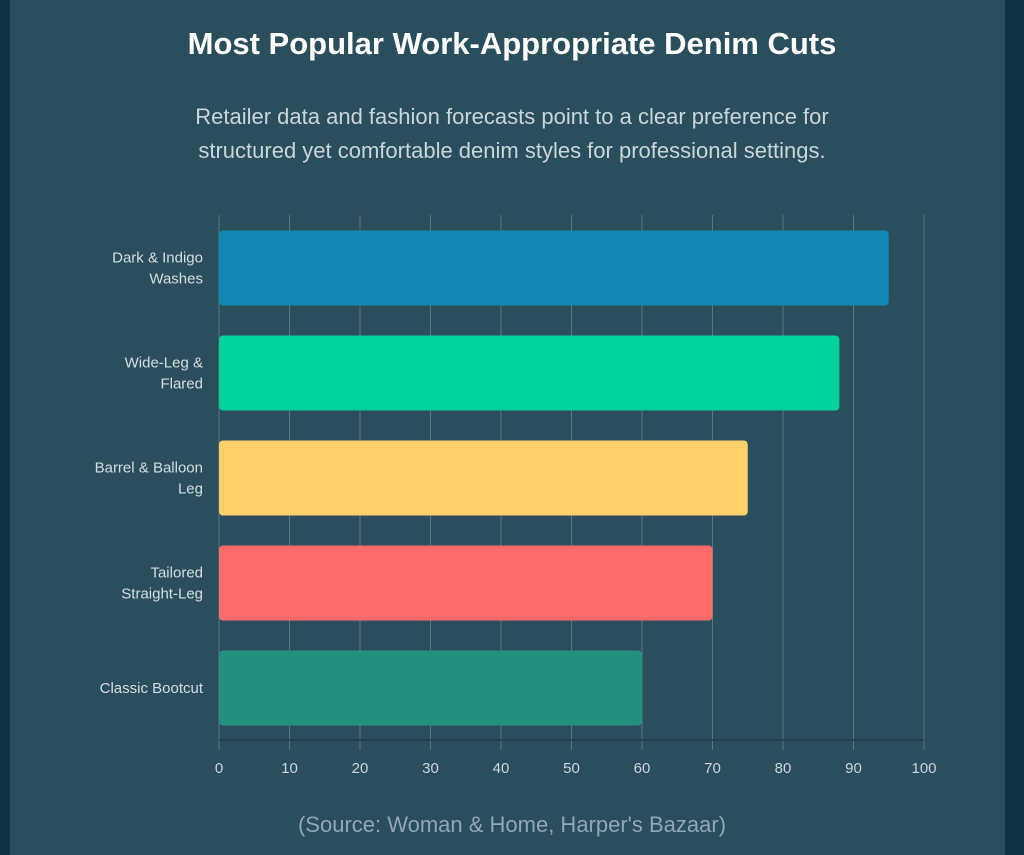 This screenshot has width=1024, height=855. I want to click on x-tick-label: 10, so click(289, 768).